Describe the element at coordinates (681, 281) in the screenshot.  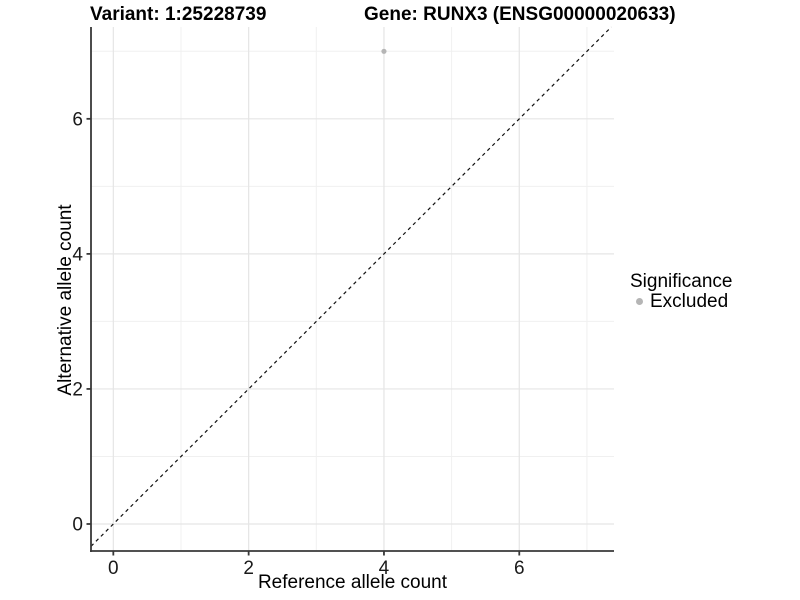
I see `legend-title: Significance` at that location.